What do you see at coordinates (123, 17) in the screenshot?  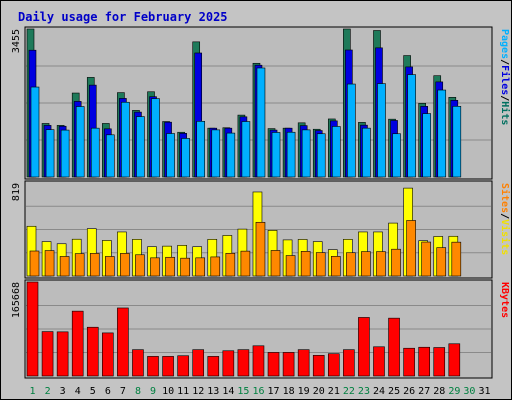 I see `chart-title: Daily usage for February 2025` at bounding box center [123, 17].